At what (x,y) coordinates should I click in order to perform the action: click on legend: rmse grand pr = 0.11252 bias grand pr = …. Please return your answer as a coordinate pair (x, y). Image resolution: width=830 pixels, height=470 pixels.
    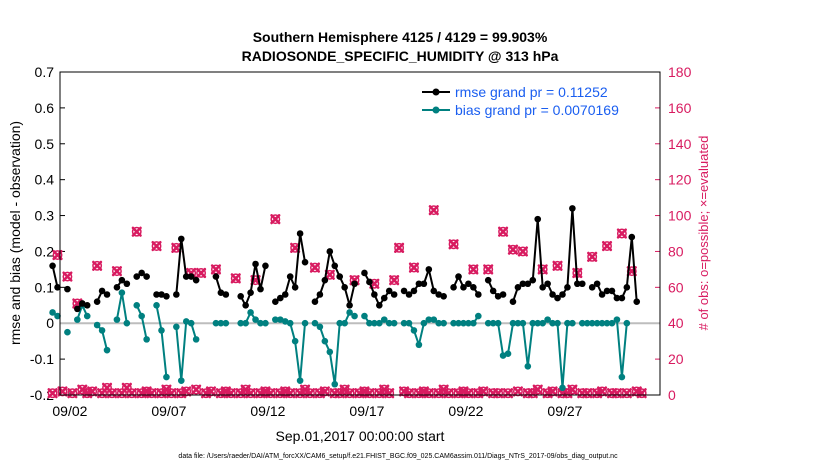
    Looking at the image, I should click on (520, 101).